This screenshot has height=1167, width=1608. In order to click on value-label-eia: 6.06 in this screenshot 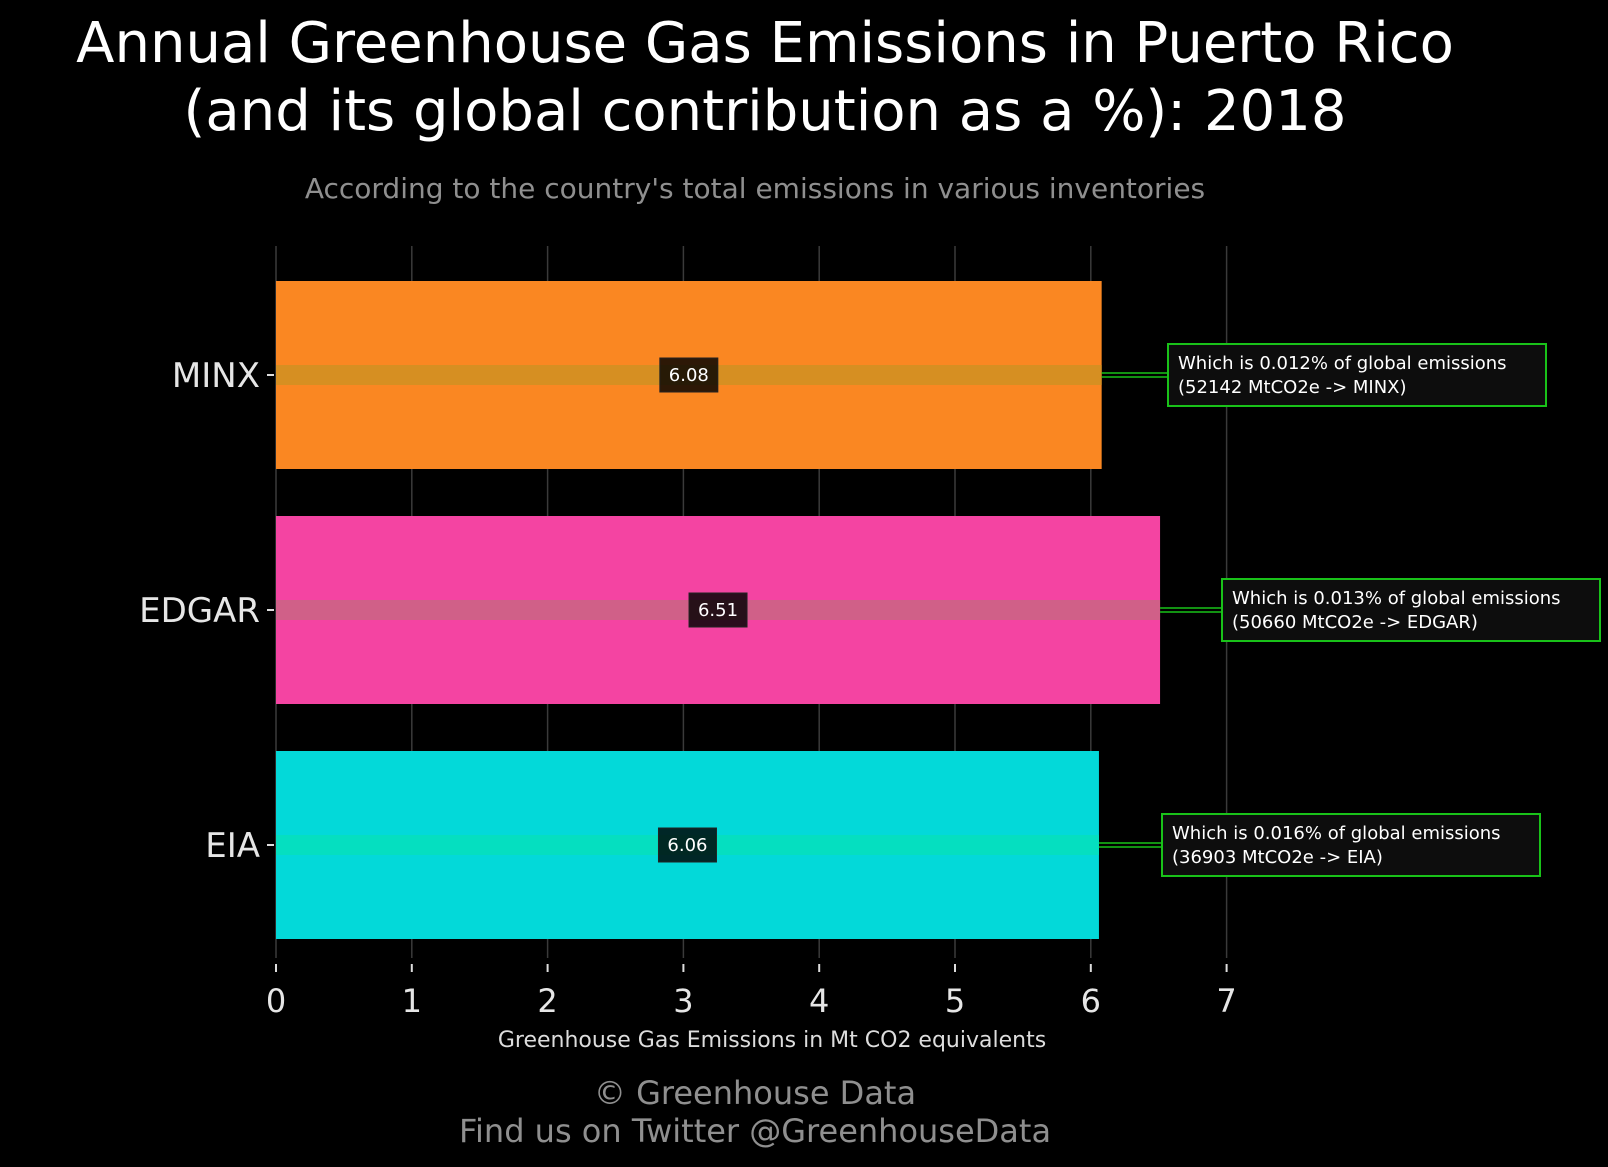, I will do `click(687, 845)`.